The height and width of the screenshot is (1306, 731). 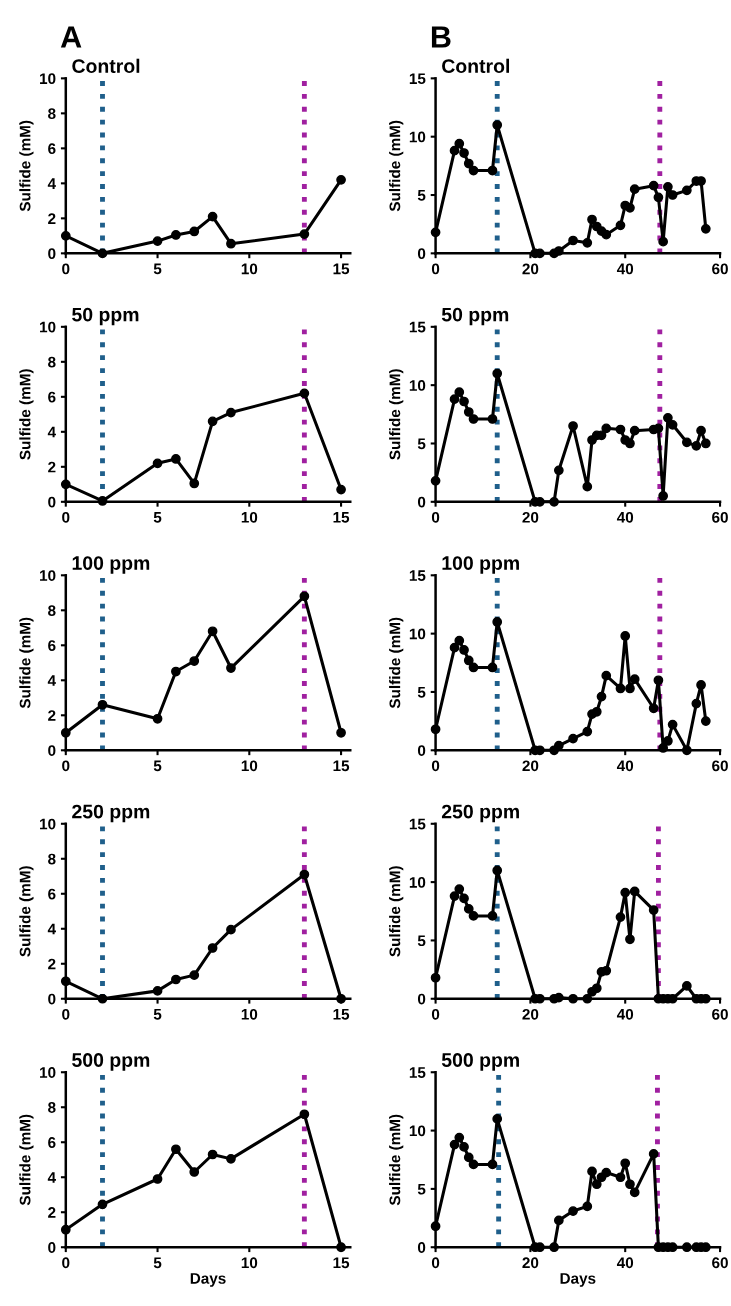 What do you see at coordinates (441, 37) in the screenshot?
I see `text: B` at bounding box center [441, 37].